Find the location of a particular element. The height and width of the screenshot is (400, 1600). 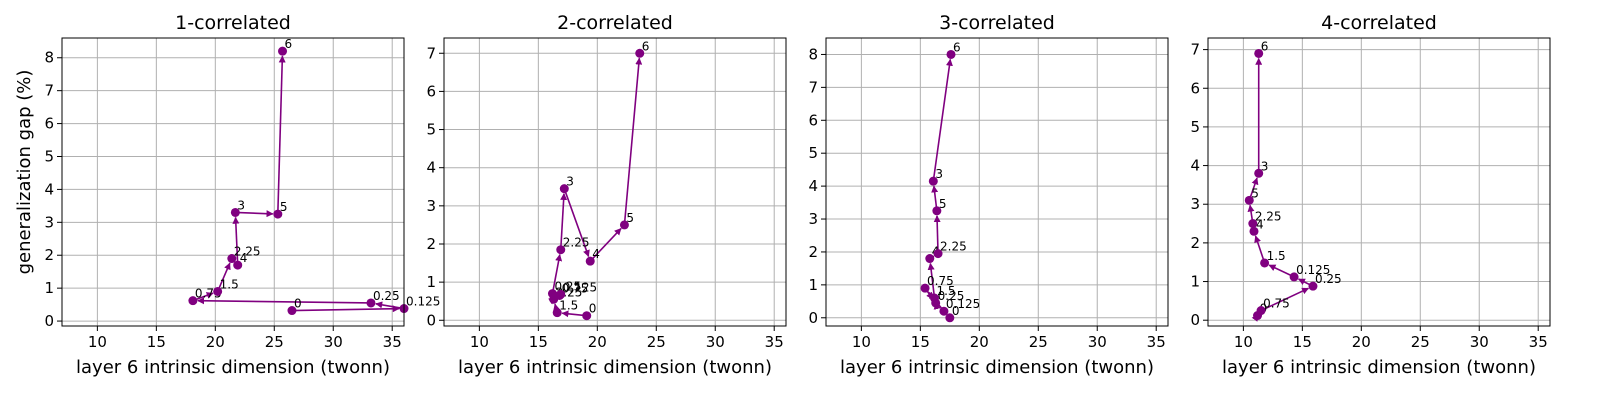

y-tick-label: 6 is located at coordinates (813, 120).